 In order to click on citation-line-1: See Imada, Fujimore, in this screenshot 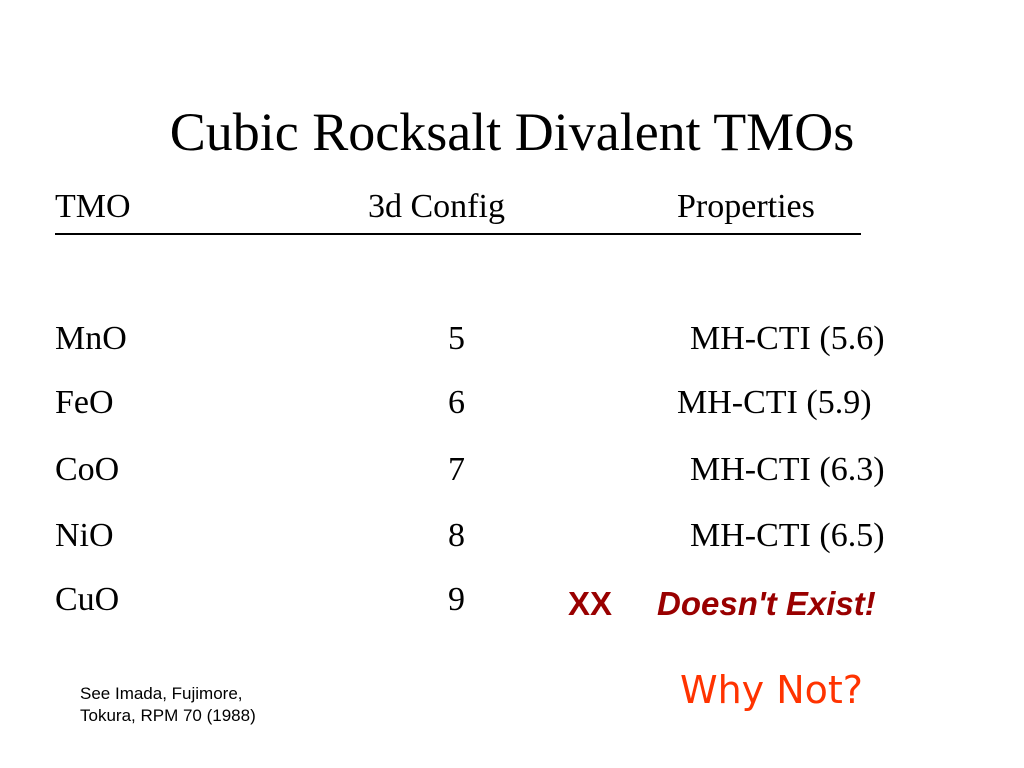, I will do `click(161, 693)`.